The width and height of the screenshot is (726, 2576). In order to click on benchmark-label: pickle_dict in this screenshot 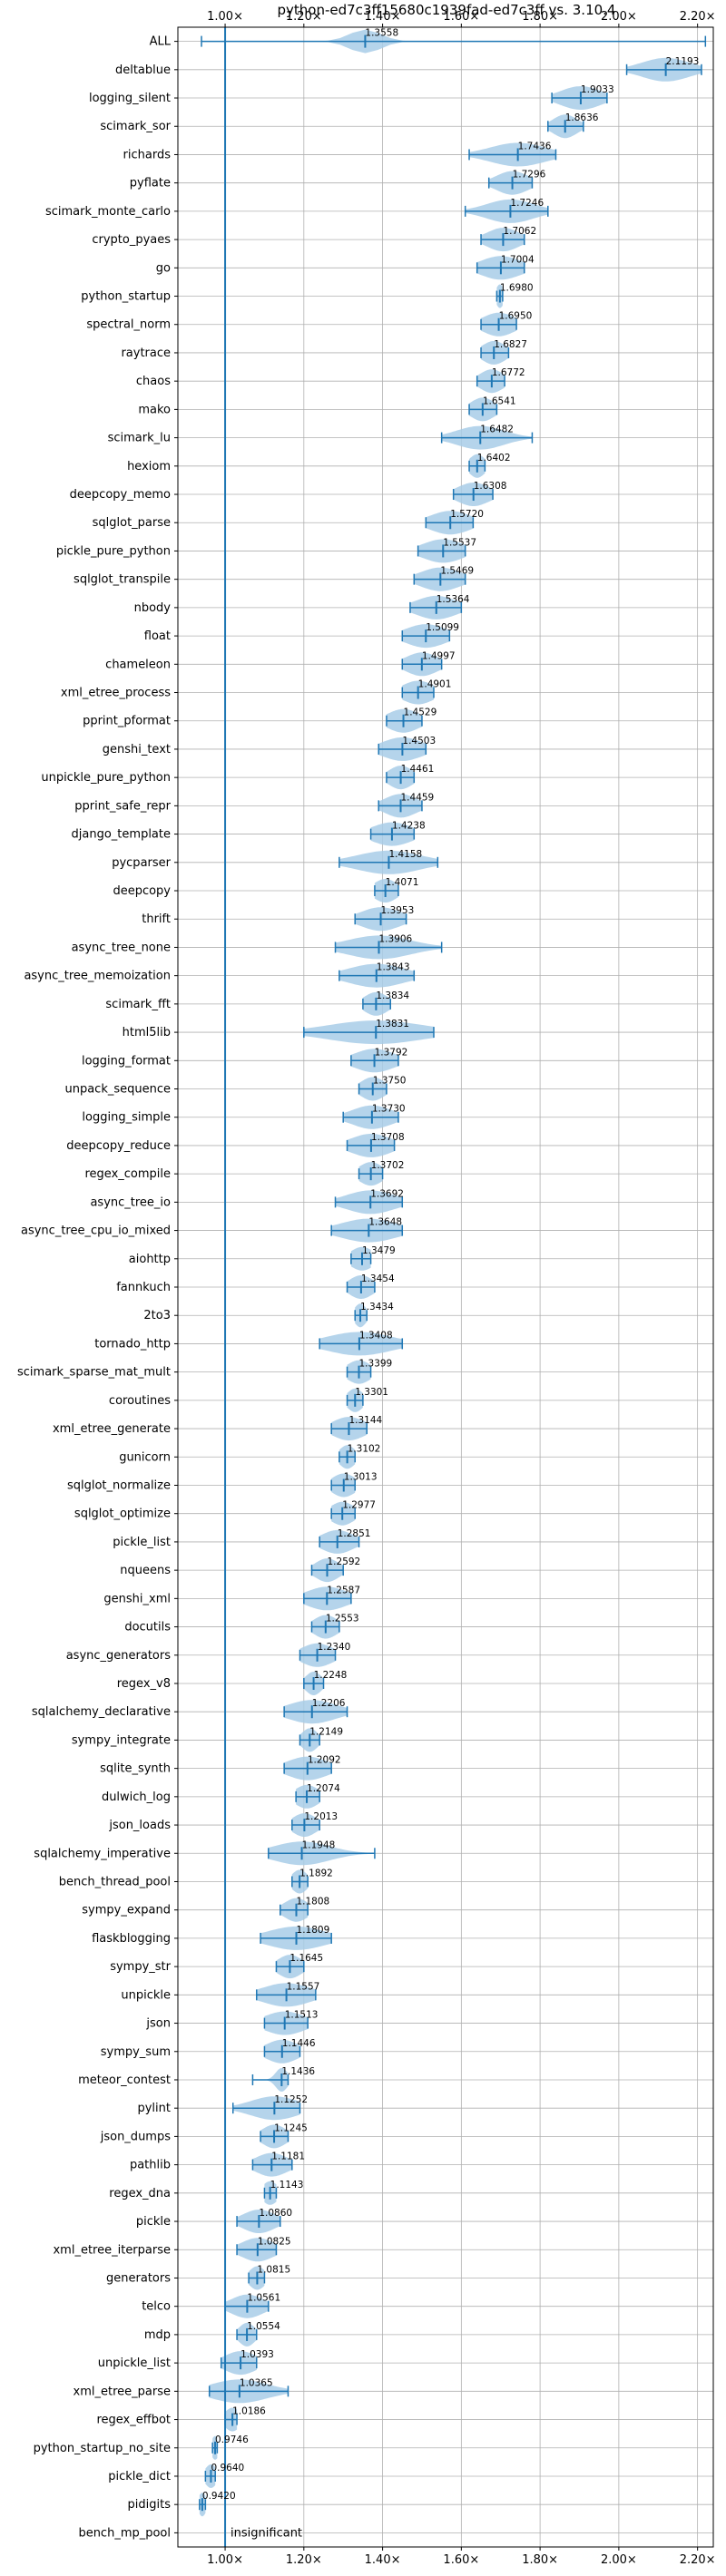, I will do `click(139, 2476)`.